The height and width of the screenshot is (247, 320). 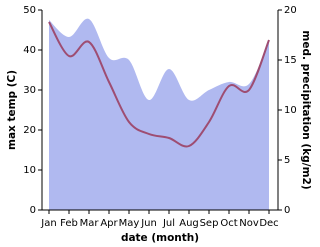 What do you see at coordinates (287, 160) in the screenshot?
I see `y2-tick-label: 5` at bounding box center [287, 160].